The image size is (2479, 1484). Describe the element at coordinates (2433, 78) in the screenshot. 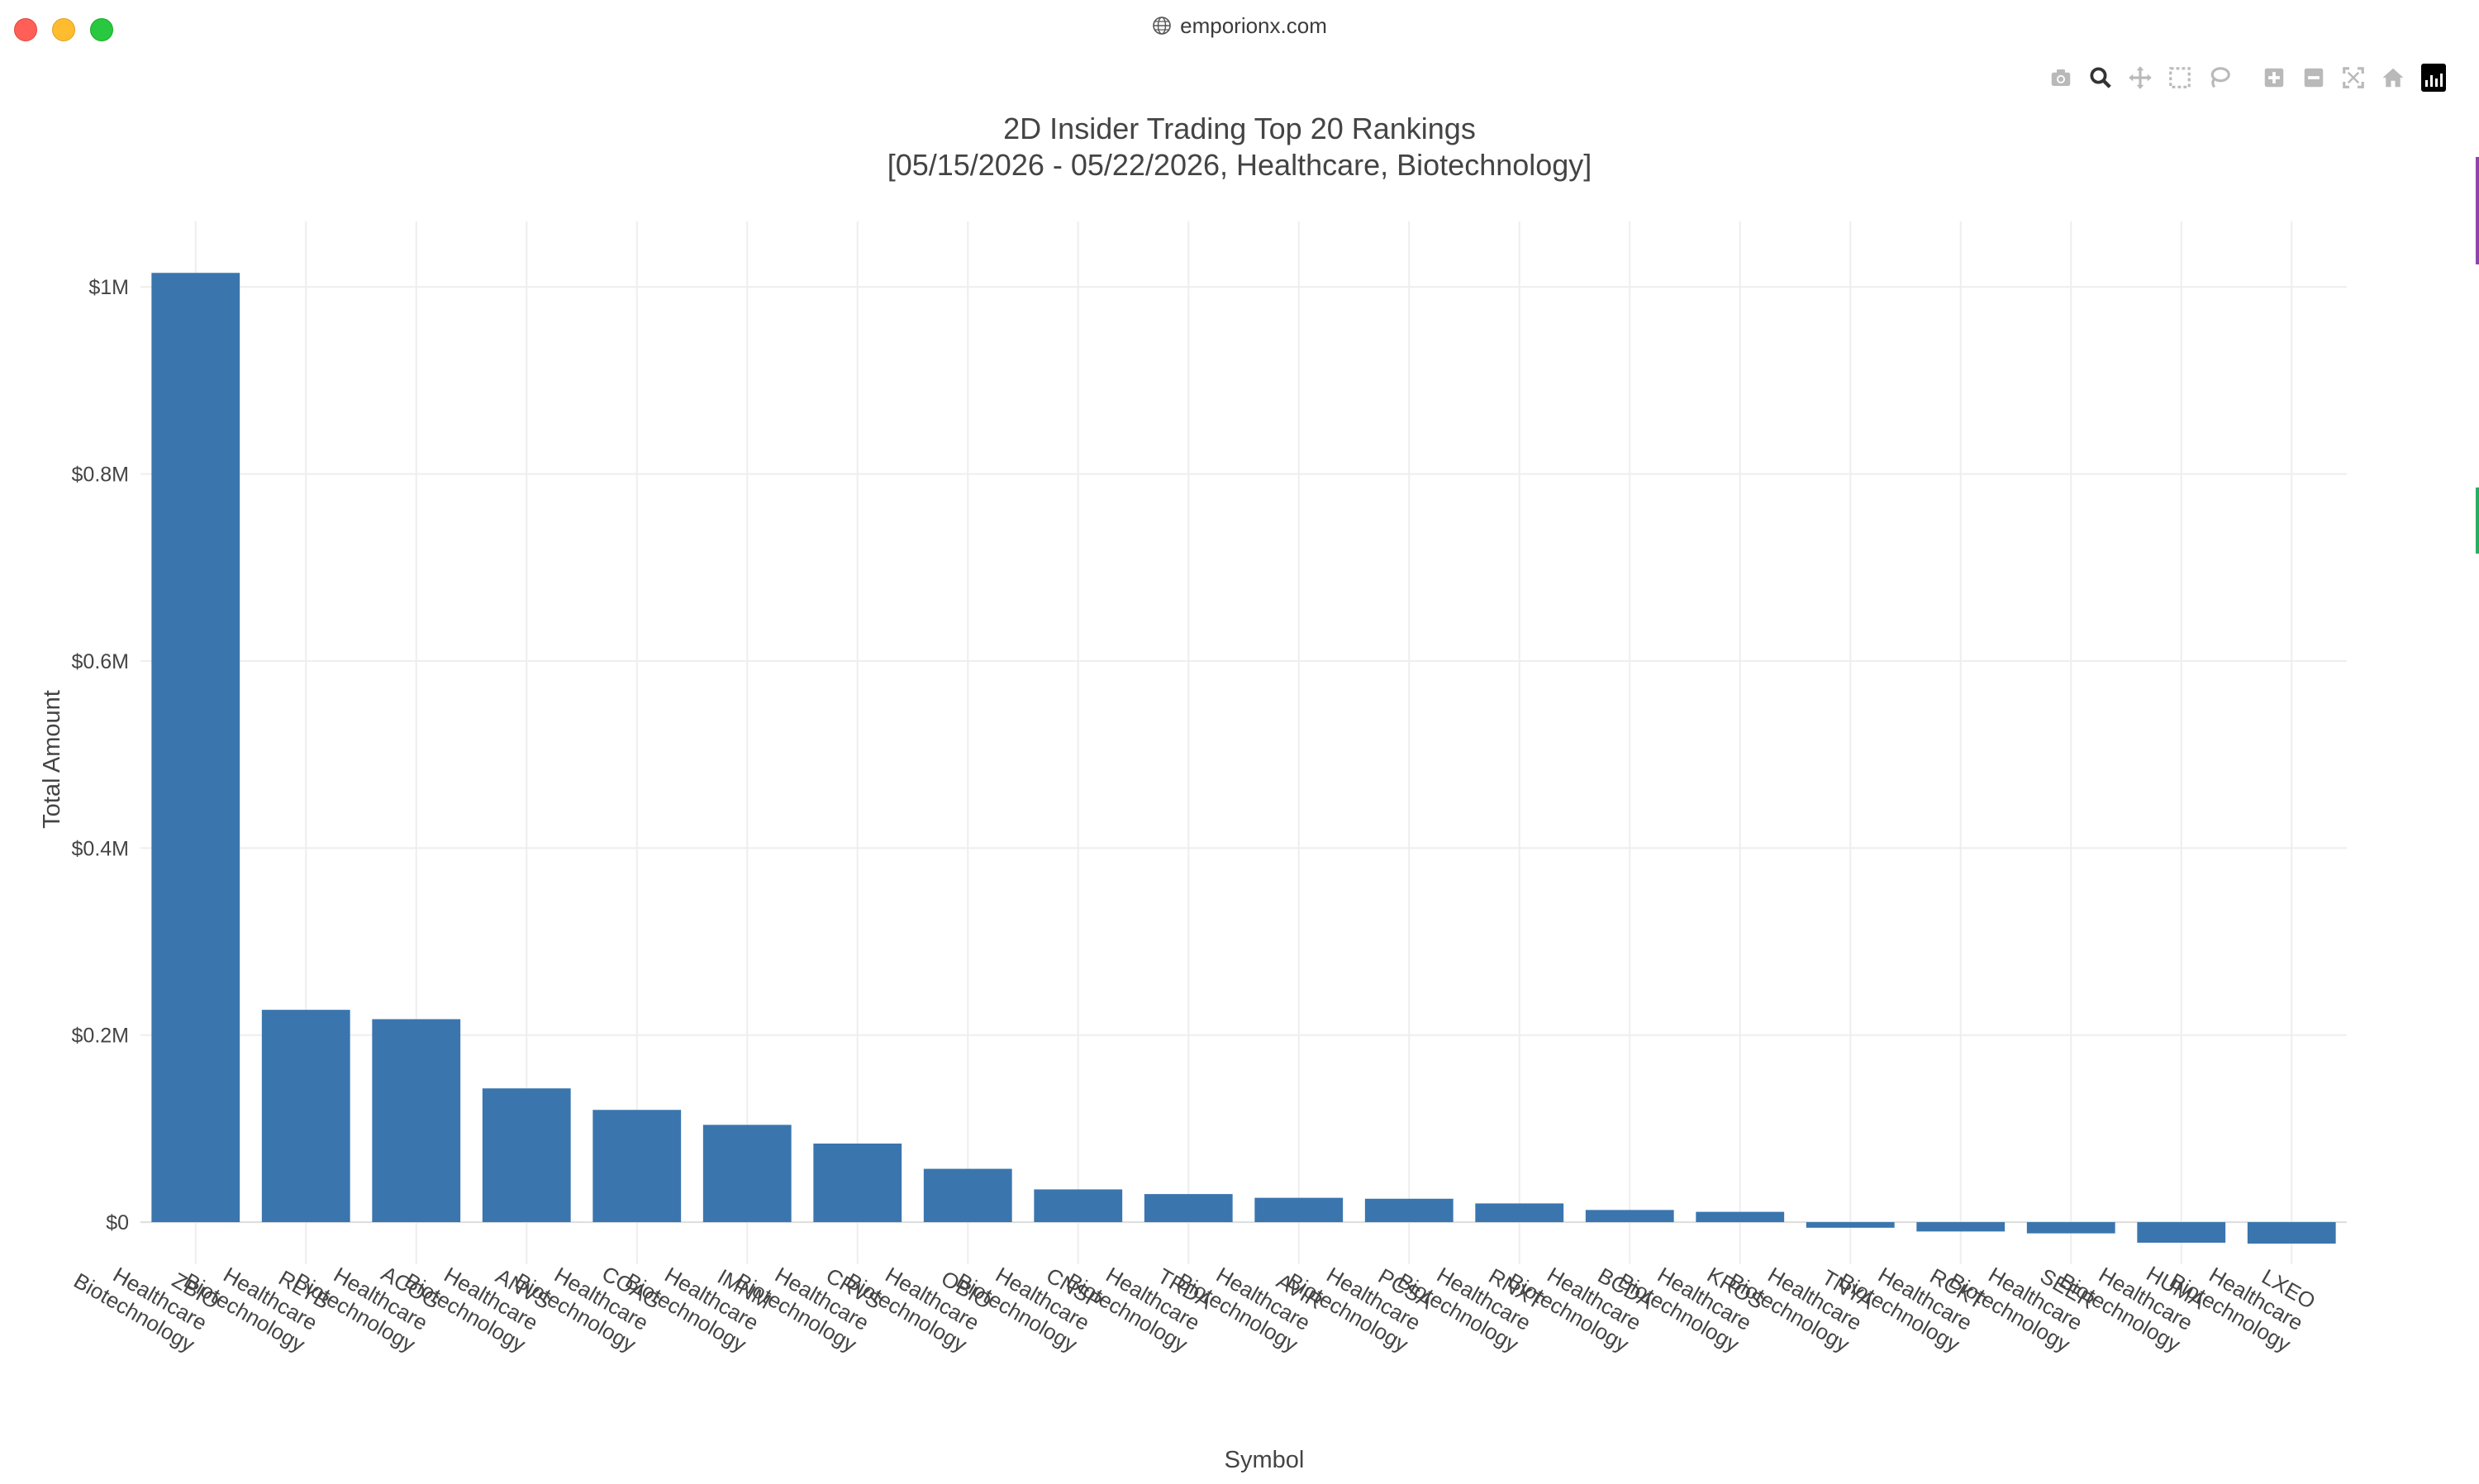

I see `plotly-logo-icon` at that location.